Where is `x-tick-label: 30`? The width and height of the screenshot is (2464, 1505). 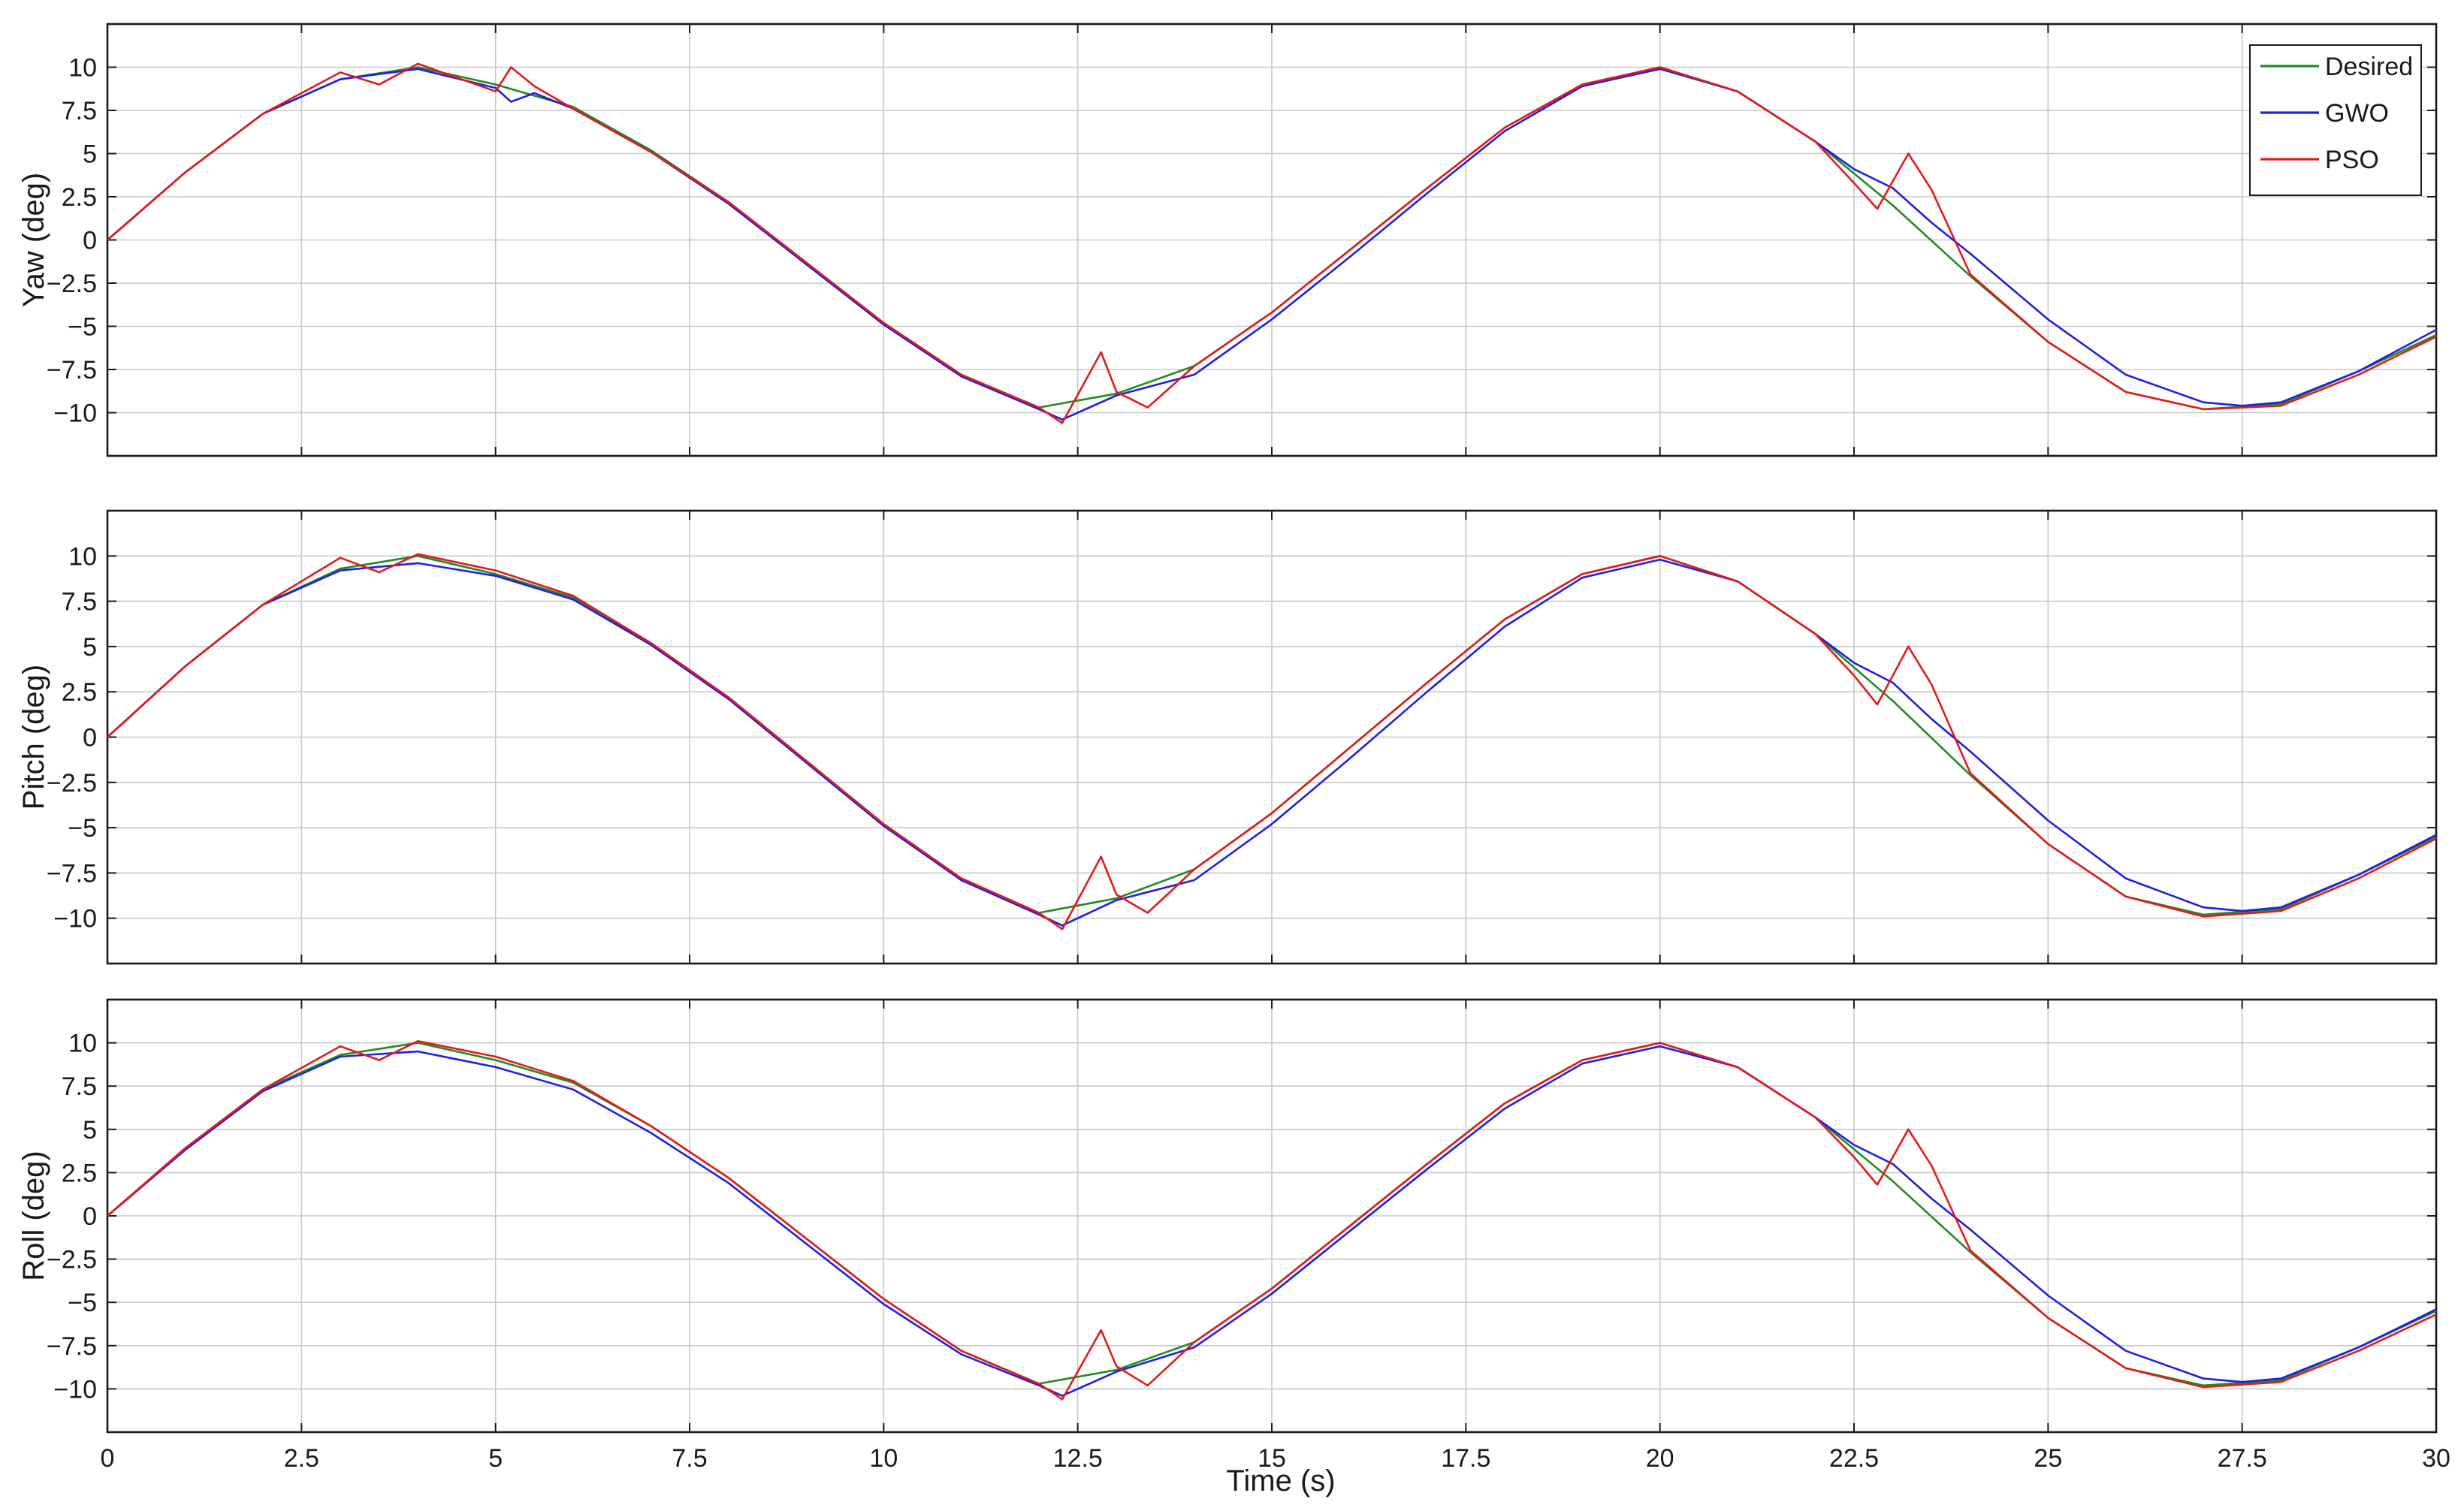
x-tick-label: 30 is located at coordinates (2436, 1458).